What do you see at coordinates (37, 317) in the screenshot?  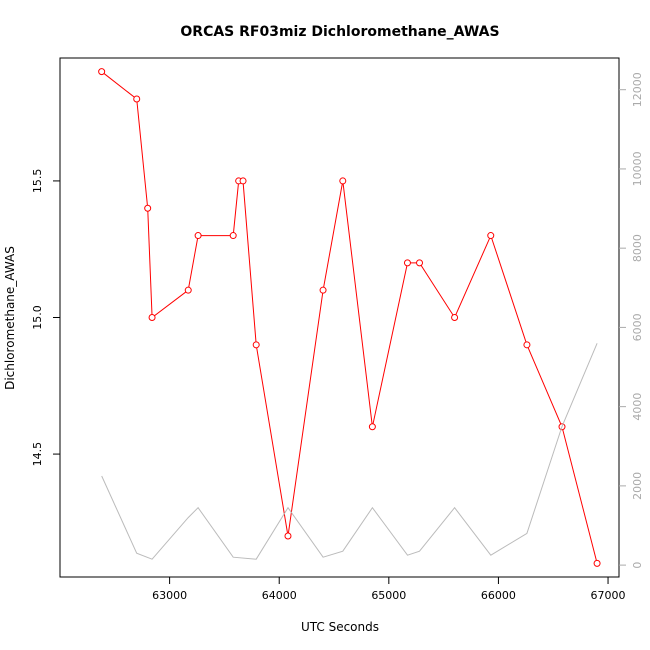 I see `y-tick-label-1: 15.0` at bounding box center [37, 317].